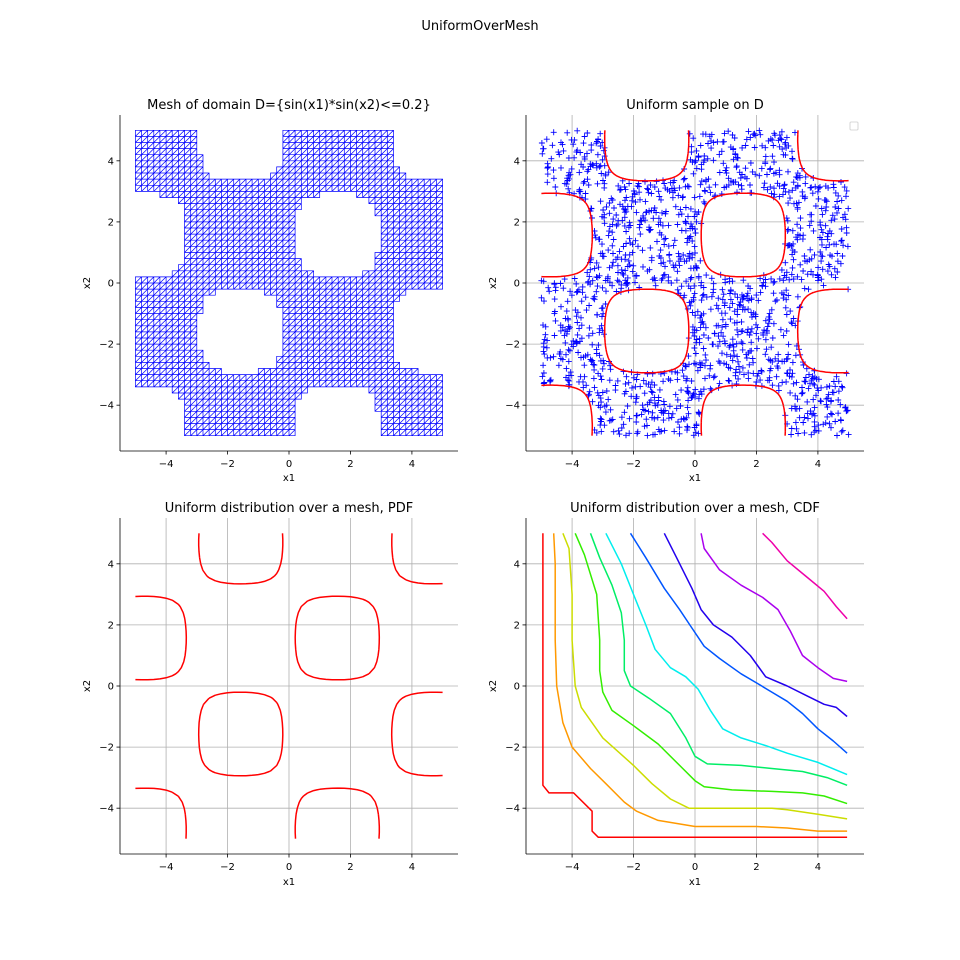 This screenshot has width=960, height=960. Describe the element at coordinates (479, 26) in the screenshot. I see `figure-title: UniformOverMesh` at that location.